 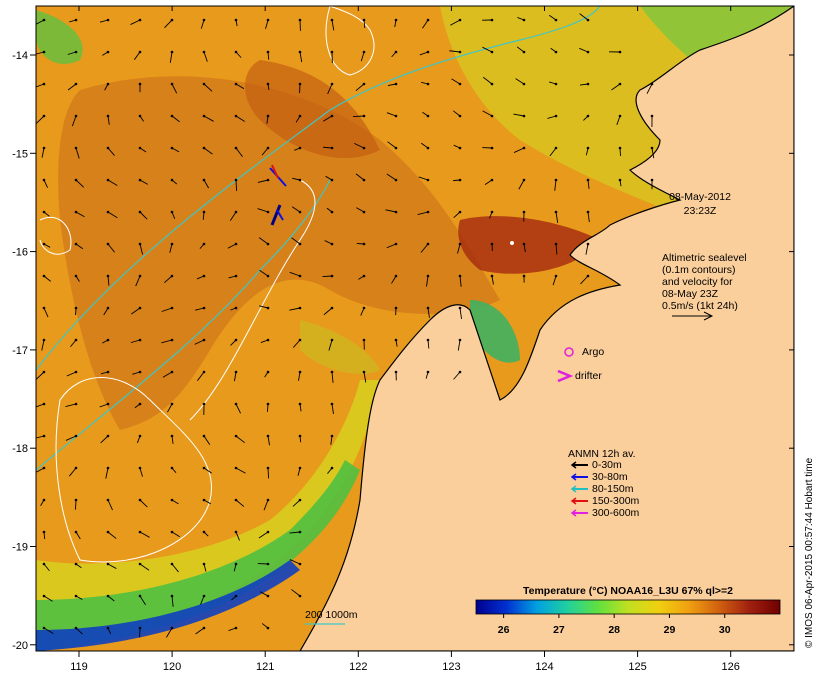 I want to click on y-tick-label: -14, so click(x=20, y=56).